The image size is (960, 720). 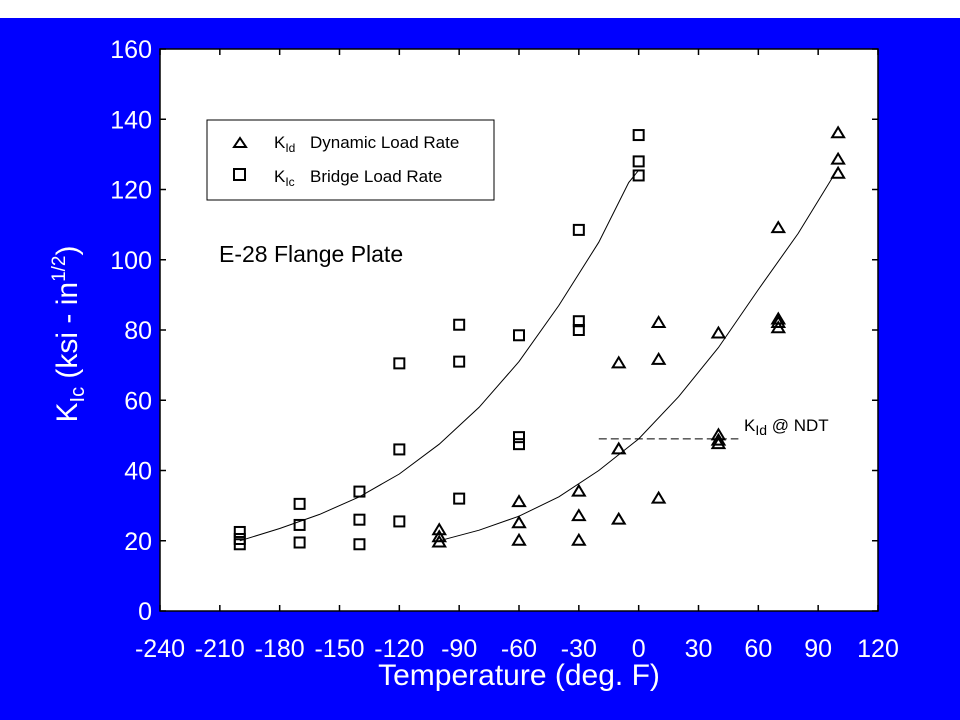 I want to click on x-tick-label: -180, so click(x=280, y=649).